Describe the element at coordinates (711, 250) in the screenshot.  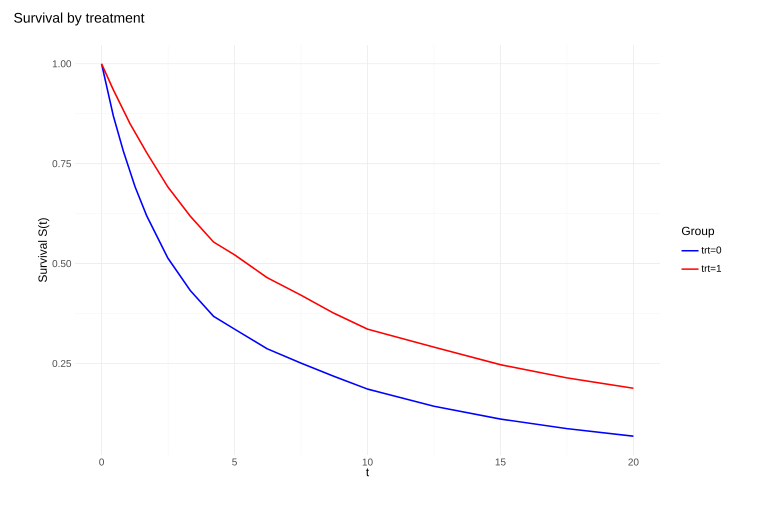
I see `legend-label: trt=0` at that location.